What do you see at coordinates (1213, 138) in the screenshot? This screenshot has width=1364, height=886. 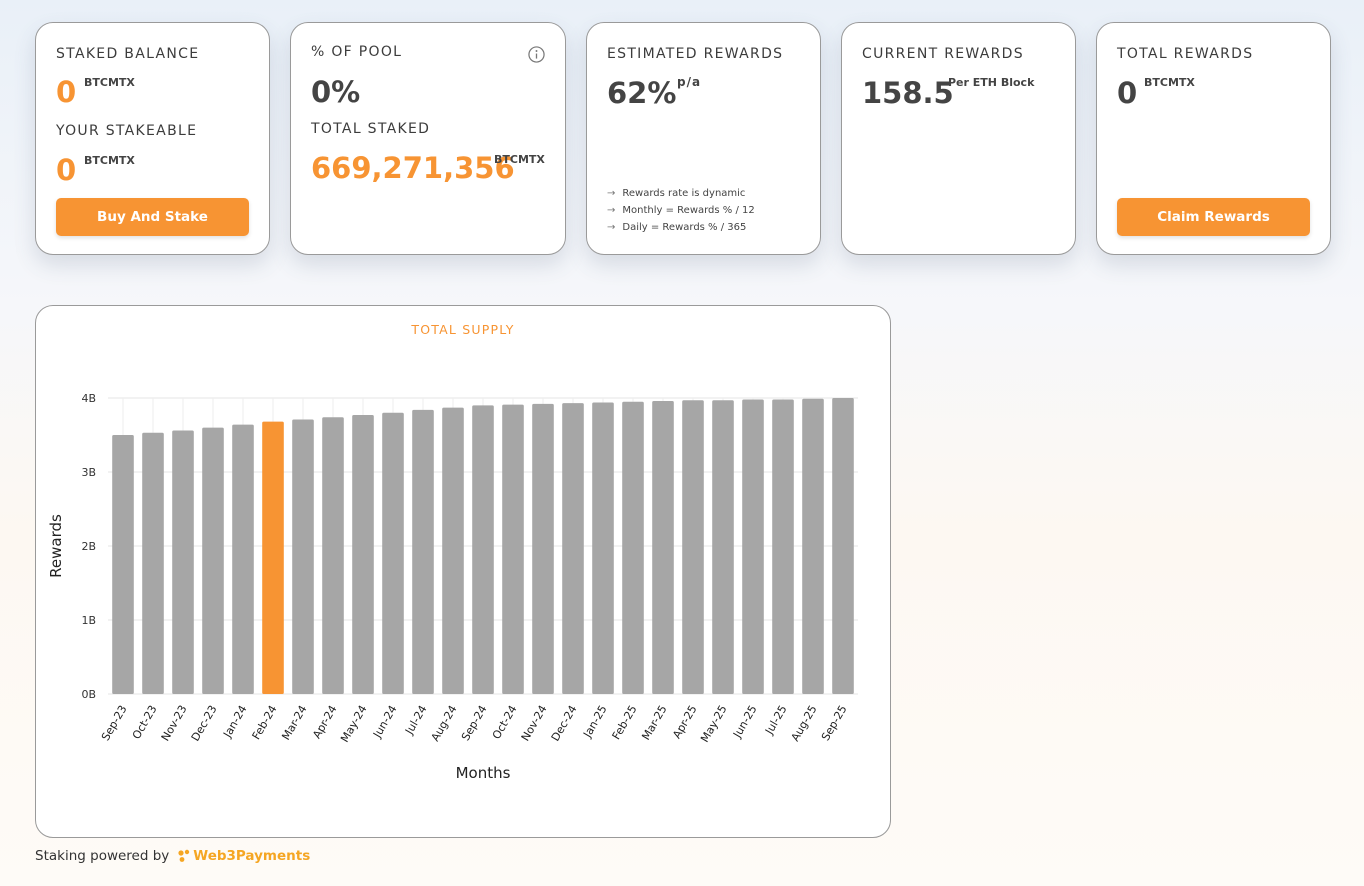 I see `total-rewards-card: TOTAL REWARDS 0 BTCMTX Claim Rewards` at bounding box center [1213, 138].